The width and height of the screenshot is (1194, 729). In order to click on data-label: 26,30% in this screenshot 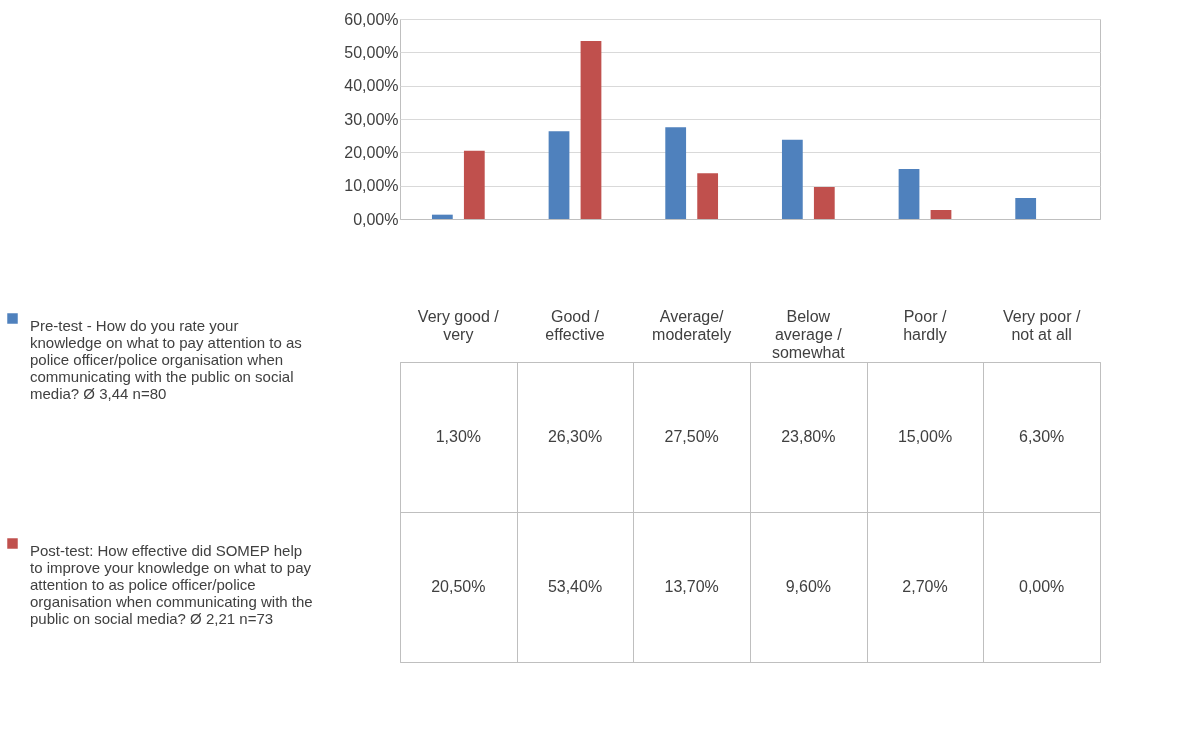, I will do `click(575, 436)`.